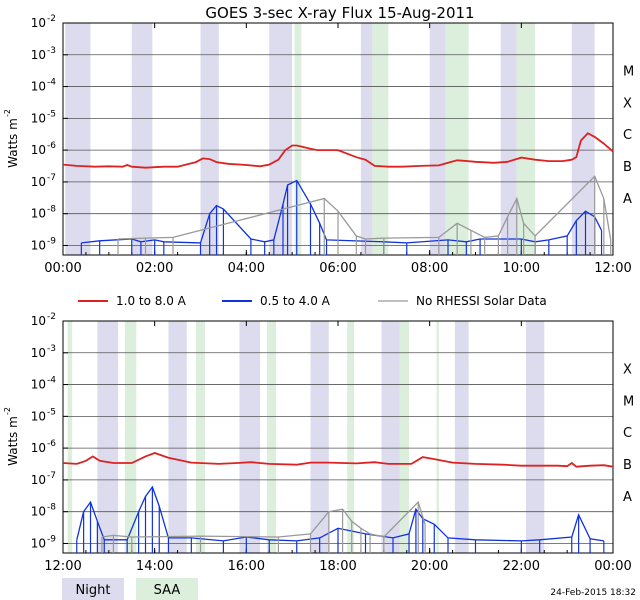 Image resolution: width=640 pixels, height=600 pixels. What do you see at coordinates (62, 566) in the screenshot?
I see `x-tick-label: 12:00` at bounding box center [62, 566].